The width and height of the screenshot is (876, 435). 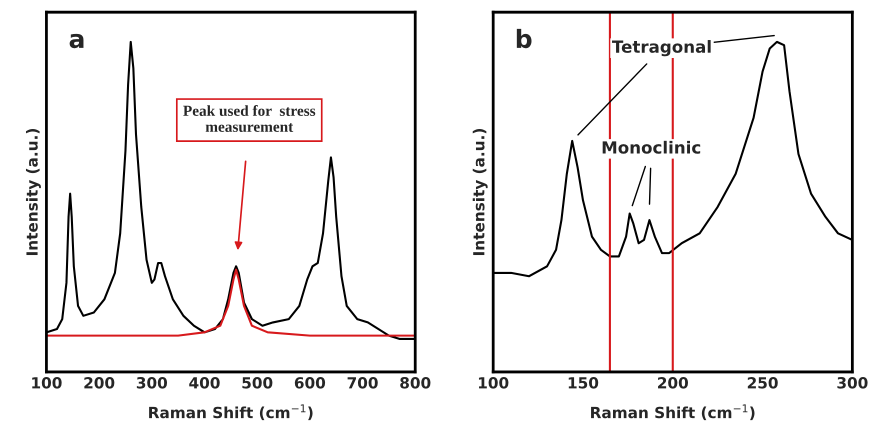 I want to click on x-tick-label: 800, so click(x=415, y=383).